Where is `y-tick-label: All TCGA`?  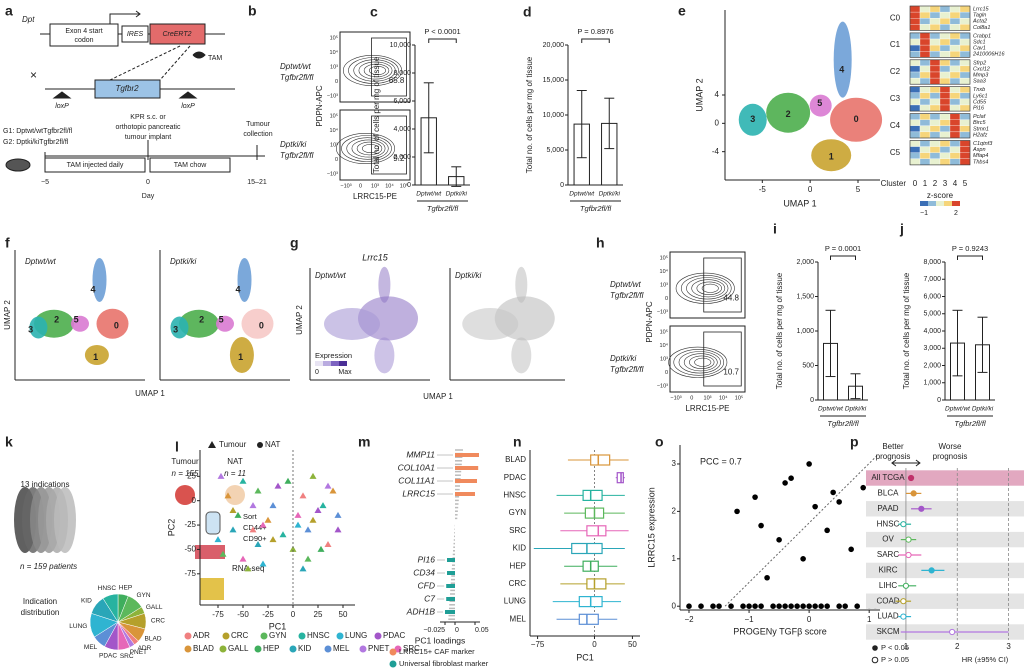
y-tick-label: All TCGA is located at coordinates (888, 477).